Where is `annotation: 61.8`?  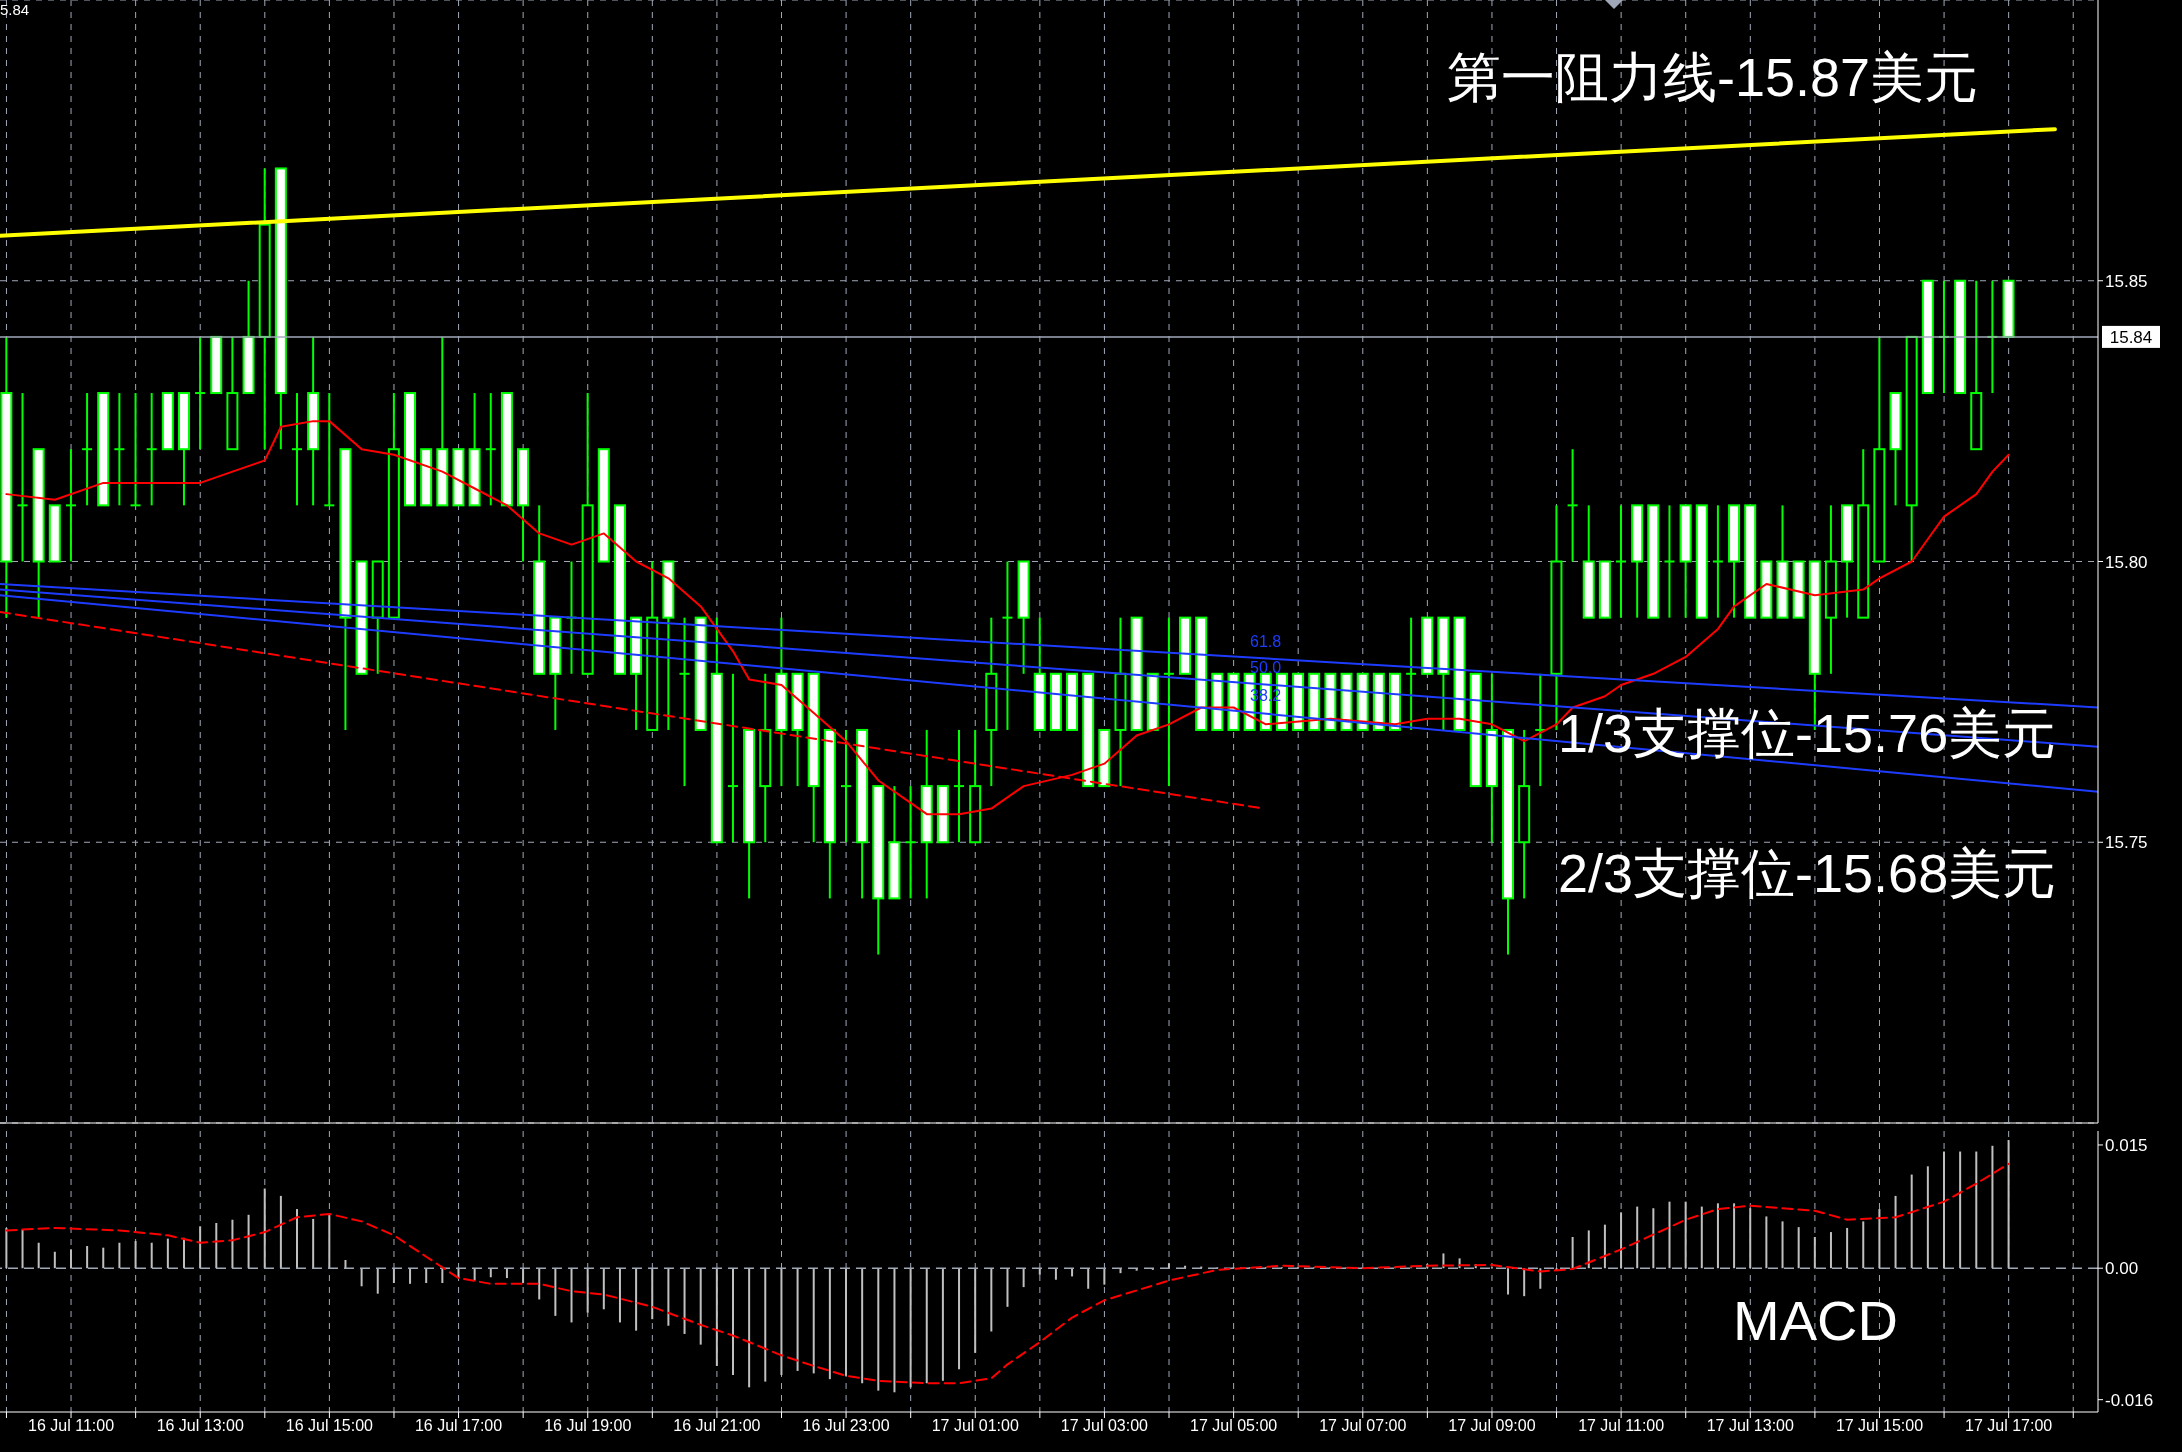
annotation: 61.8 is located at coordinates (1266, 641).